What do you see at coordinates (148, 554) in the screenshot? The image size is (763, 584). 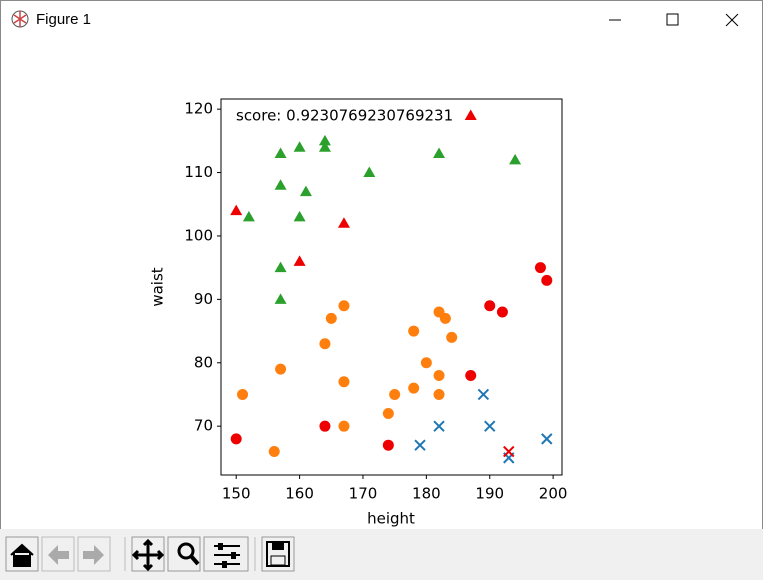 I see `pan-button` at bounding box center [148, 554].